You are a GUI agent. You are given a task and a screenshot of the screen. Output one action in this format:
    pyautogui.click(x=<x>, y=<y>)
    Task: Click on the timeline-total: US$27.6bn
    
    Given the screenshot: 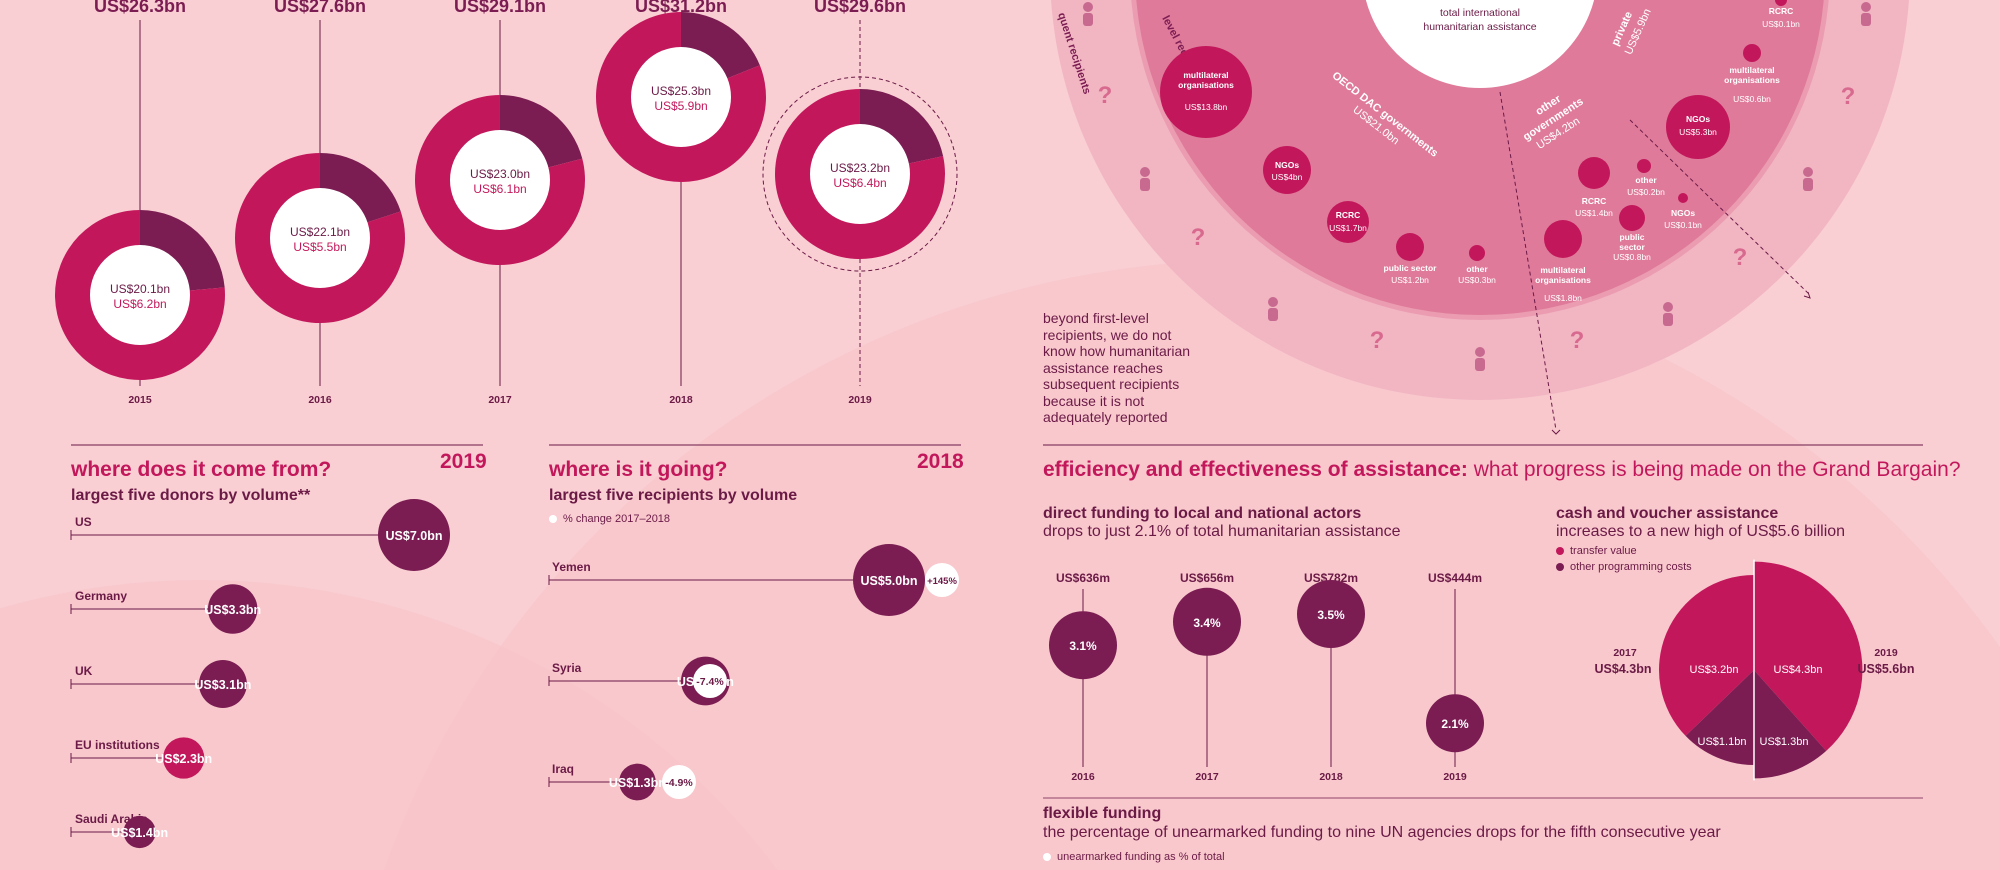 What is the action you would take?
    pyautogui.click(x=320, y=8)
    